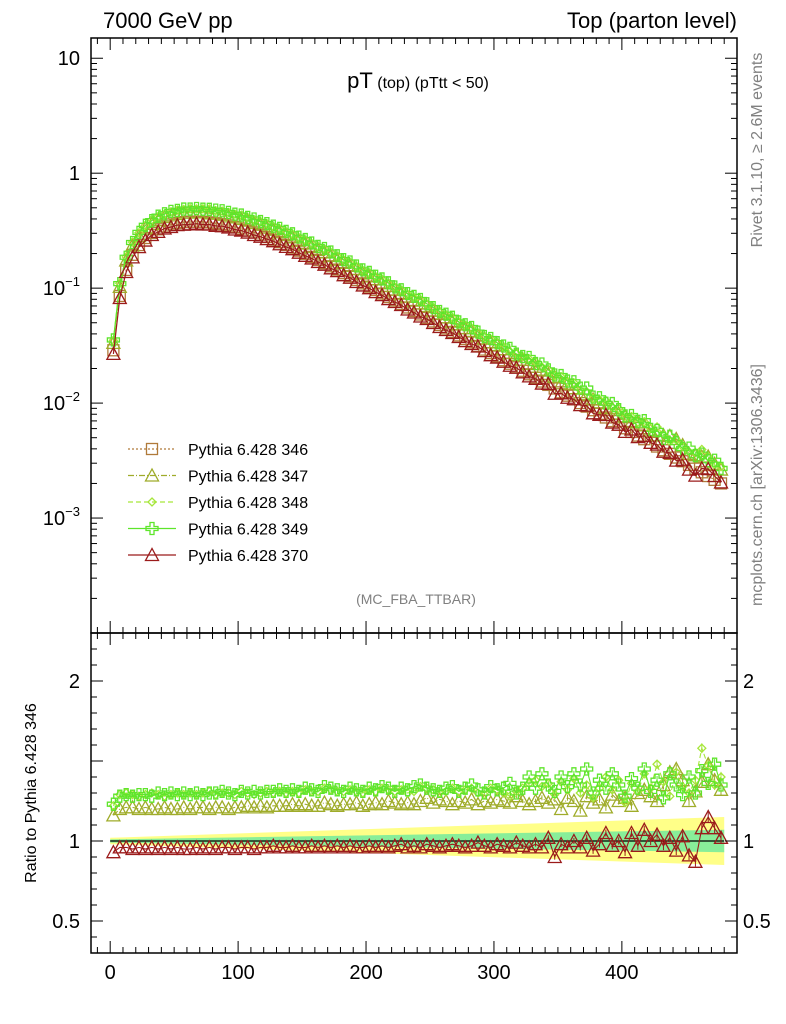  What do you see at coordinates (218, 476) in the screenshot?
I see `legend-entry-1: Pythia 6.428 347` at bounding box center [218, 476].